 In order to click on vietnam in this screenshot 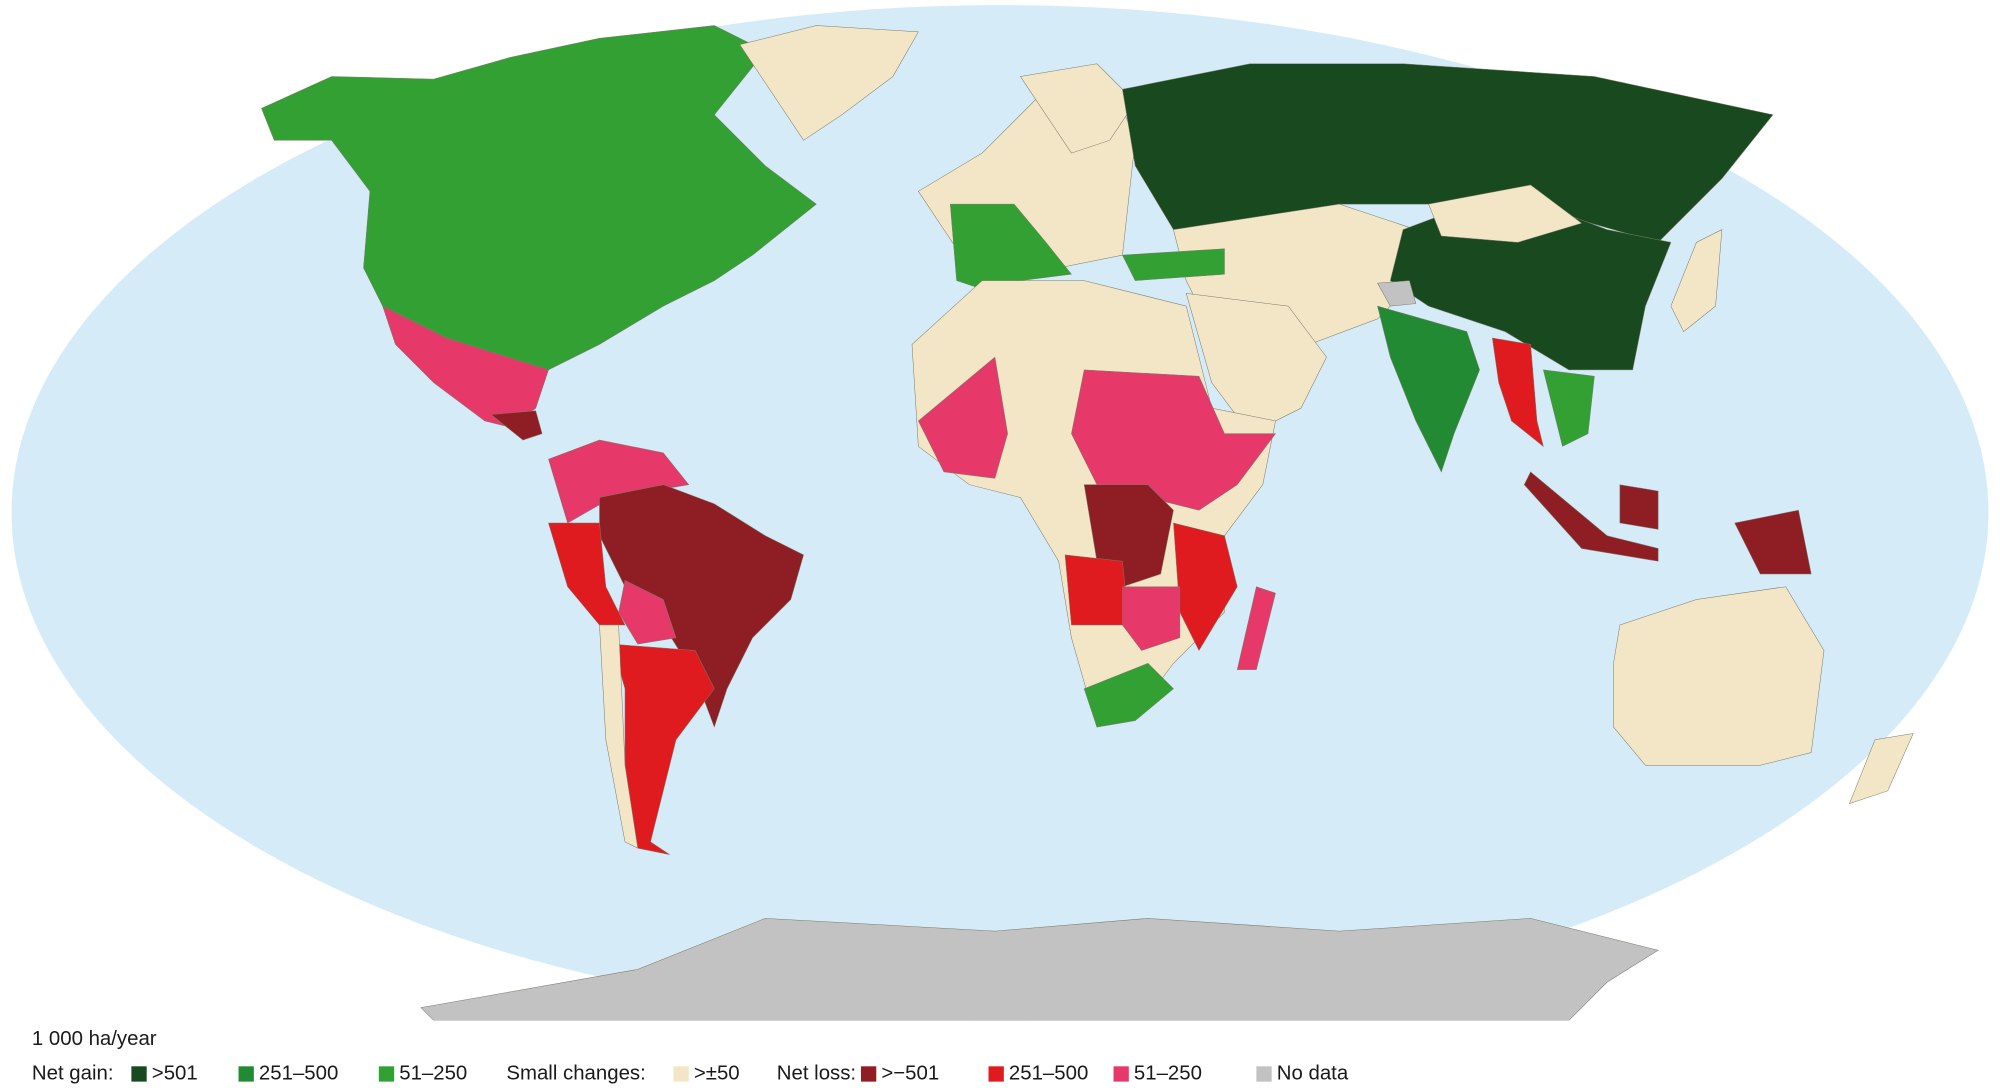, I will do `click(1569, 408)`.